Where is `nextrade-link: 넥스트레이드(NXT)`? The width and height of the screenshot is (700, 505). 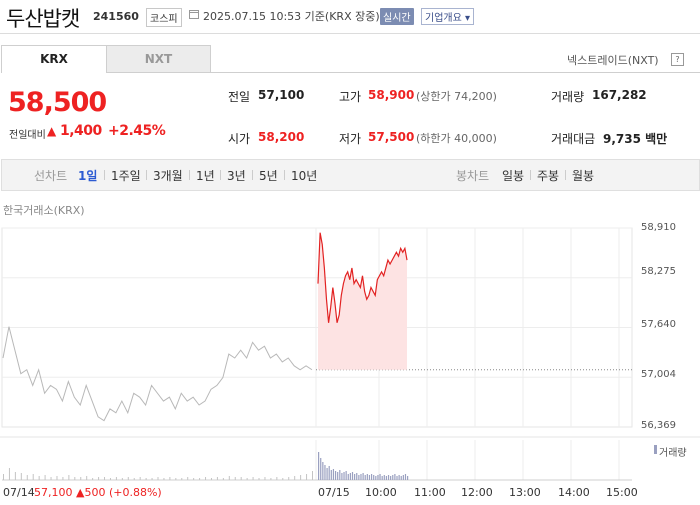
nextrade-link: 넥스트레이드(NXT) is located at coordinates (613, 60).